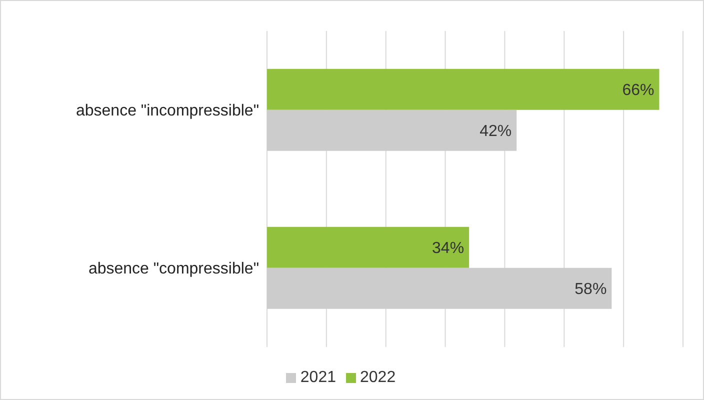 The height and width of the screenshot is (400, 704). I want to click on legend-label: 2022, so click(378, 377).